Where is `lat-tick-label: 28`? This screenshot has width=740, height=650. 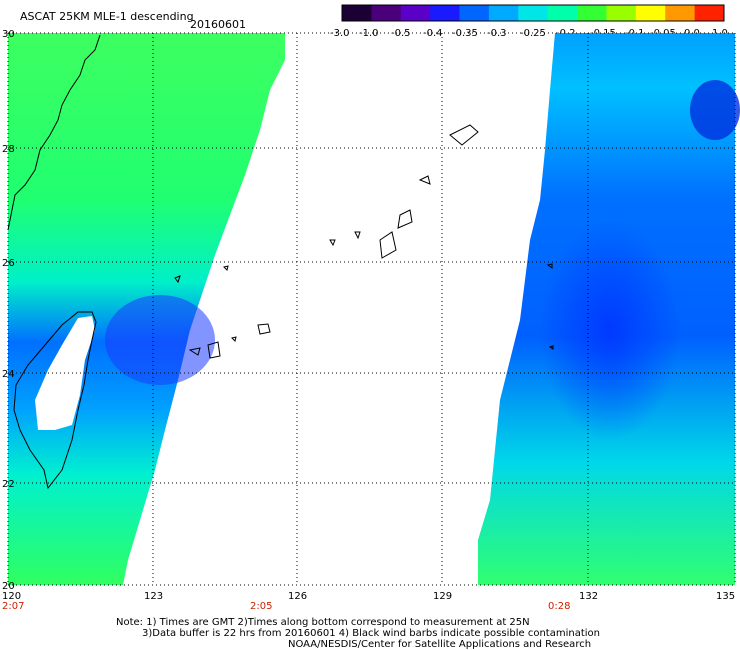 lat-tick-label: 28 is located at coordinates (8, 149).